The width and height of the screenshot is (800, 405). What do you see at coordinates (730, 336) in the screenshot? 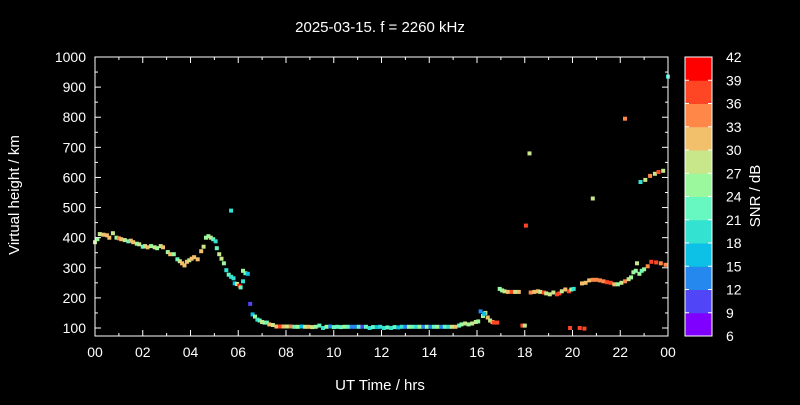
I see `colorbar-tick-label: 6` at bounding box center [730, 336].